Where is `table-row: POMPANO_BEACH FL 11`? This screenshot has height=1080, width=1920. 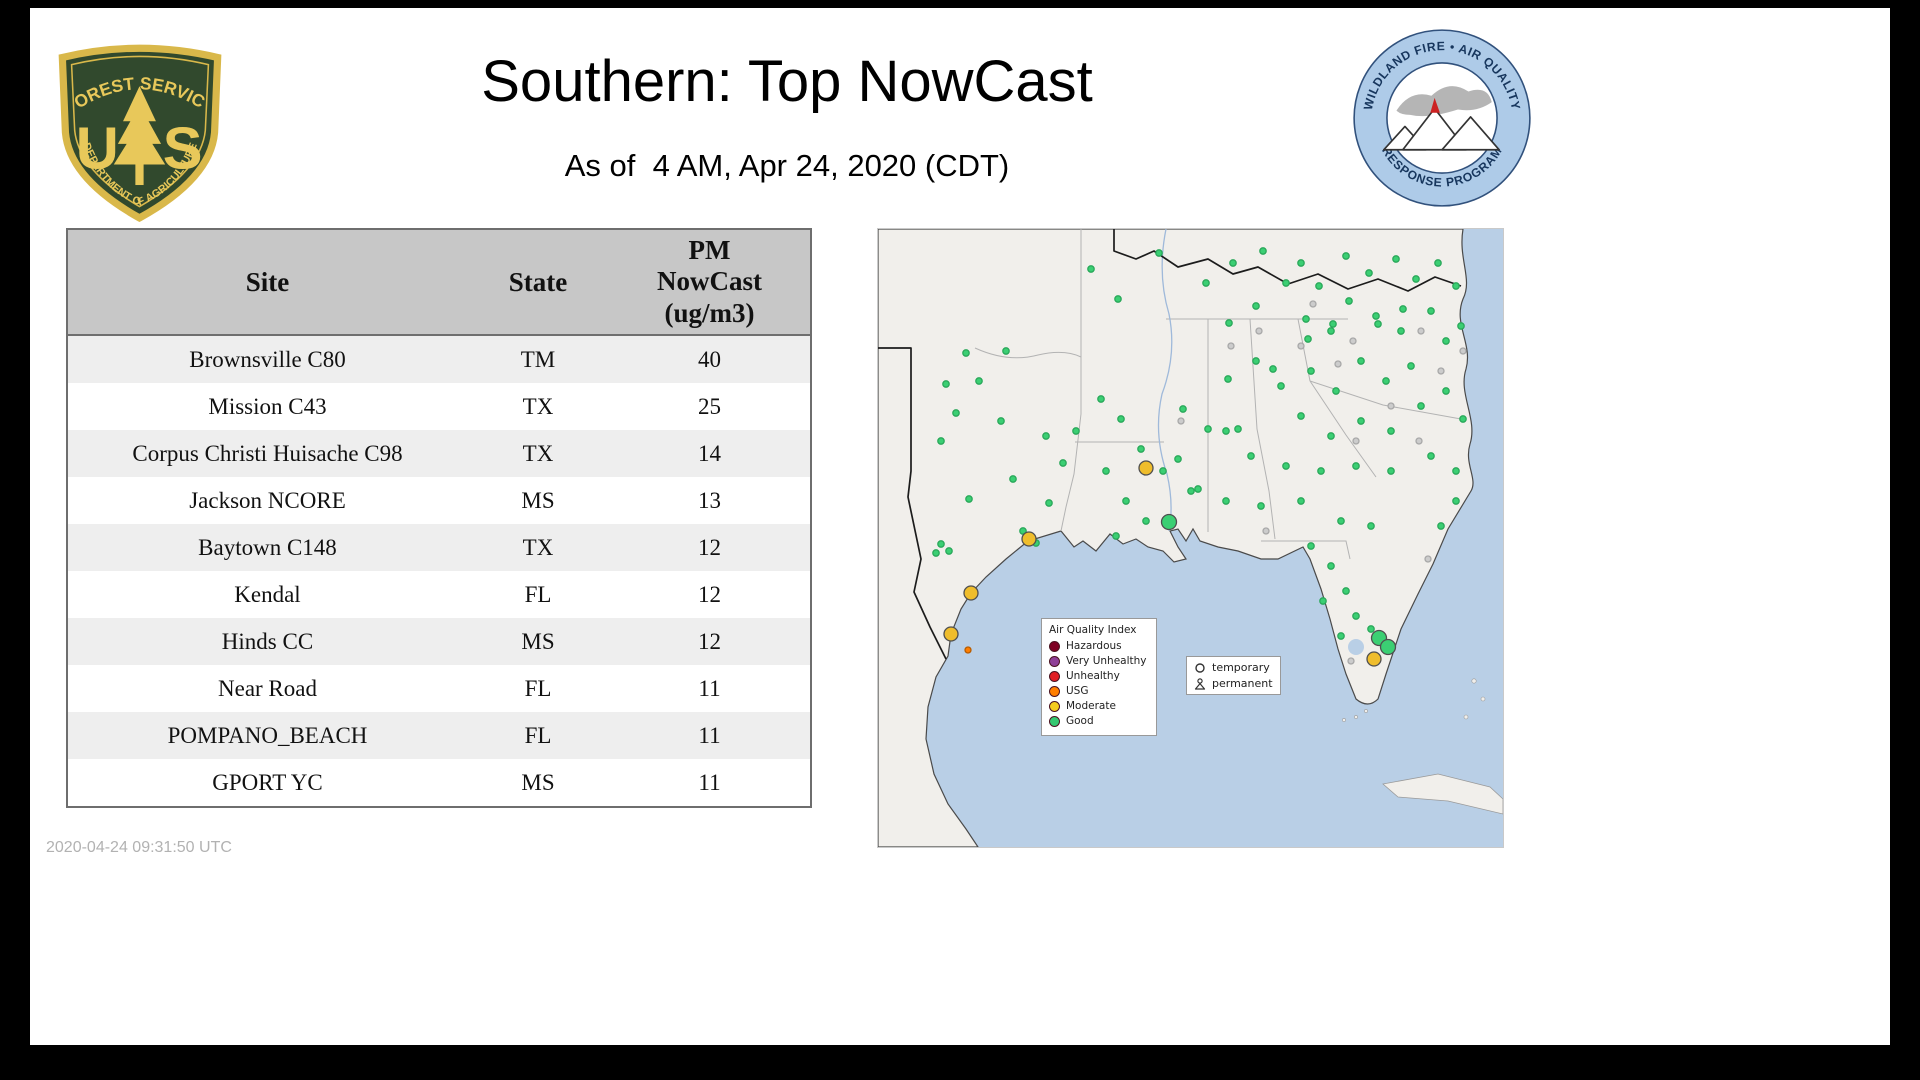
table-row: POMPANO_BEACH FL 11 is located at coordinates (439, 735).